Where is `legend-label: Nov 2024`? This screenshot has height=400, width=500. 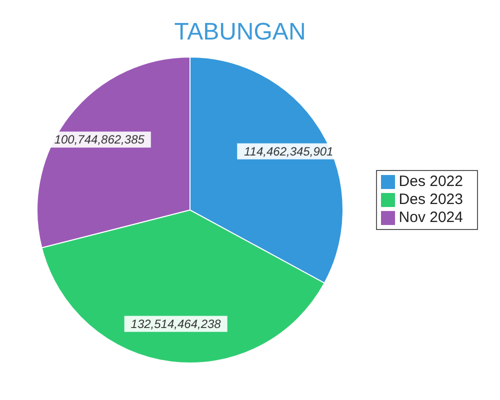 legend-label: Nov 2024 is located at coordinates (430, 217).